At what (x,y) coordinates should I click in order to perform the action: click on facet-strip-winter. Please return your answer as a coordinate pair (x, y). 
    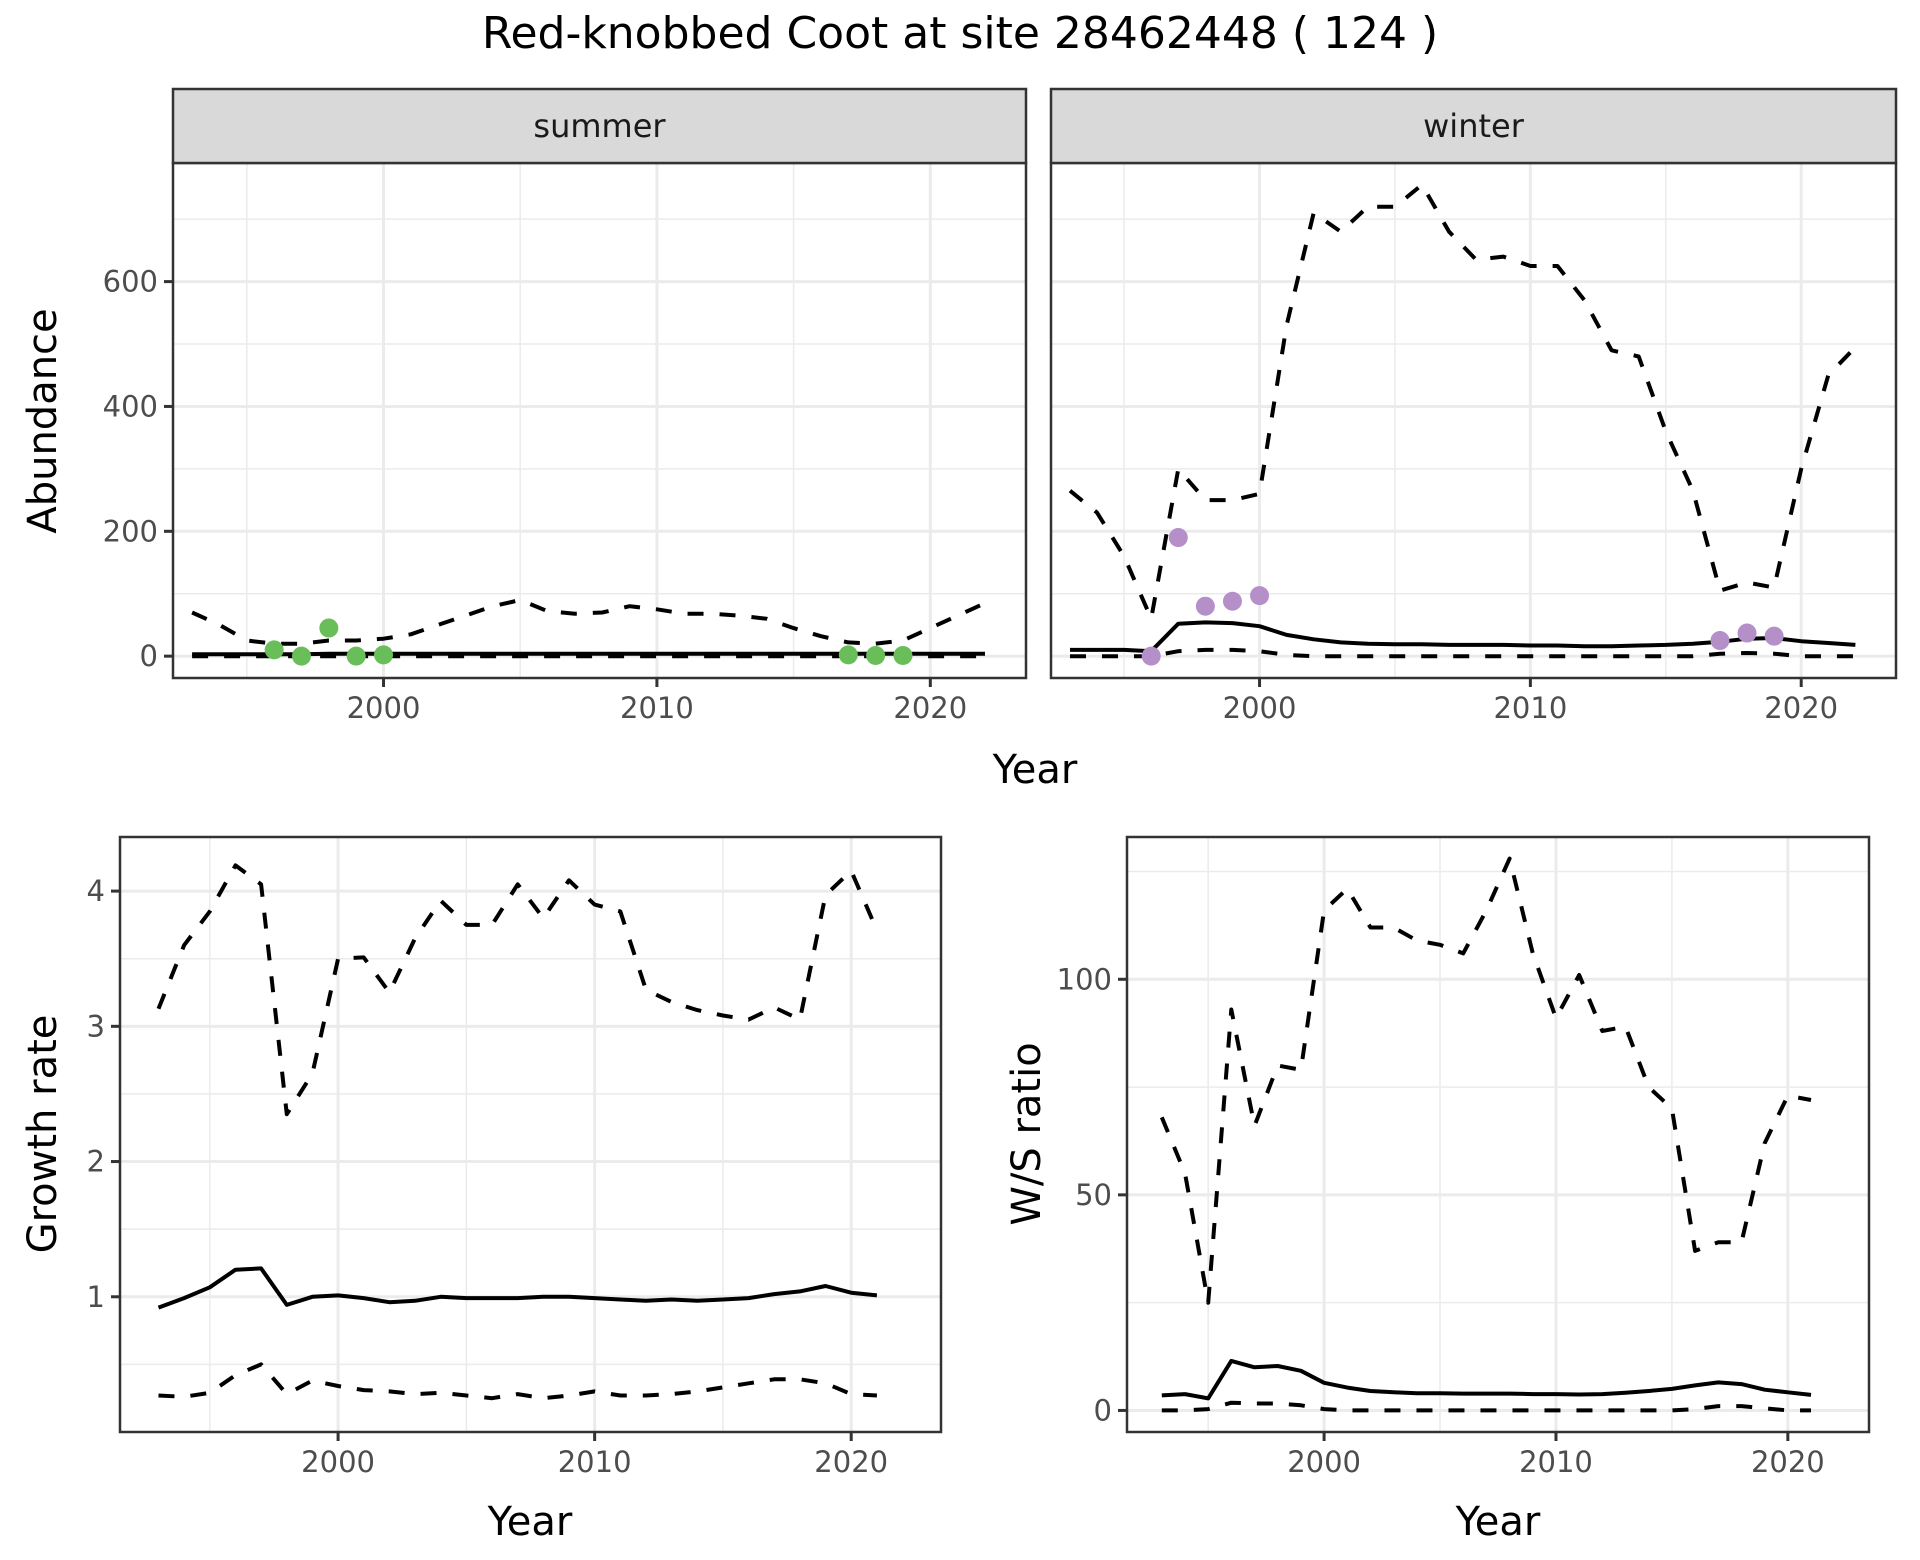
    Looking at the image, I should click on (1473, 126).